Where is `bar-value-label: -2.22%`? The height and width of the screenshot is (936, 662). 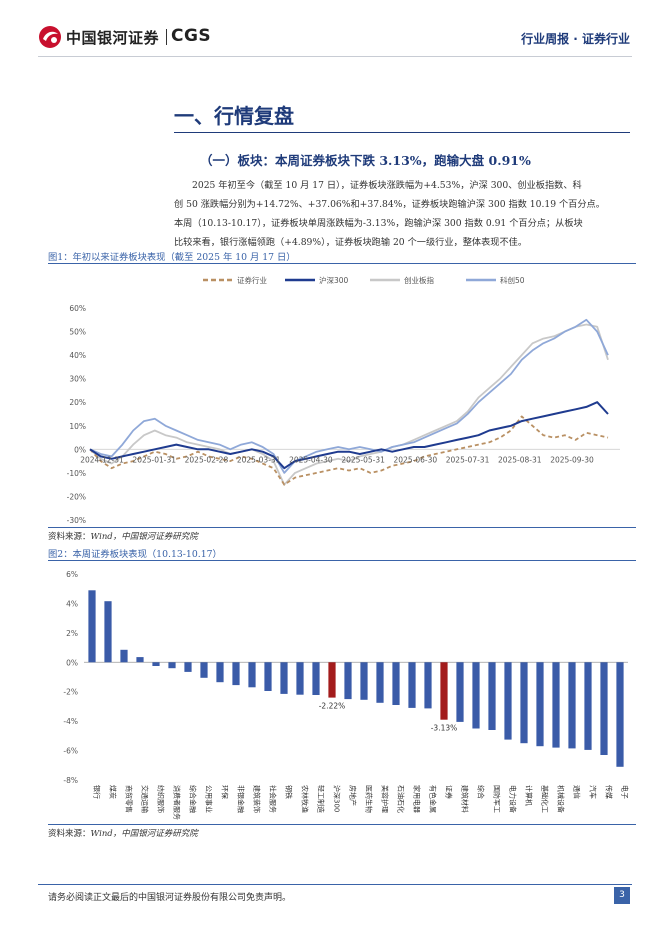 bar-value-label: -2.22% is located at coordinates (332, 706).